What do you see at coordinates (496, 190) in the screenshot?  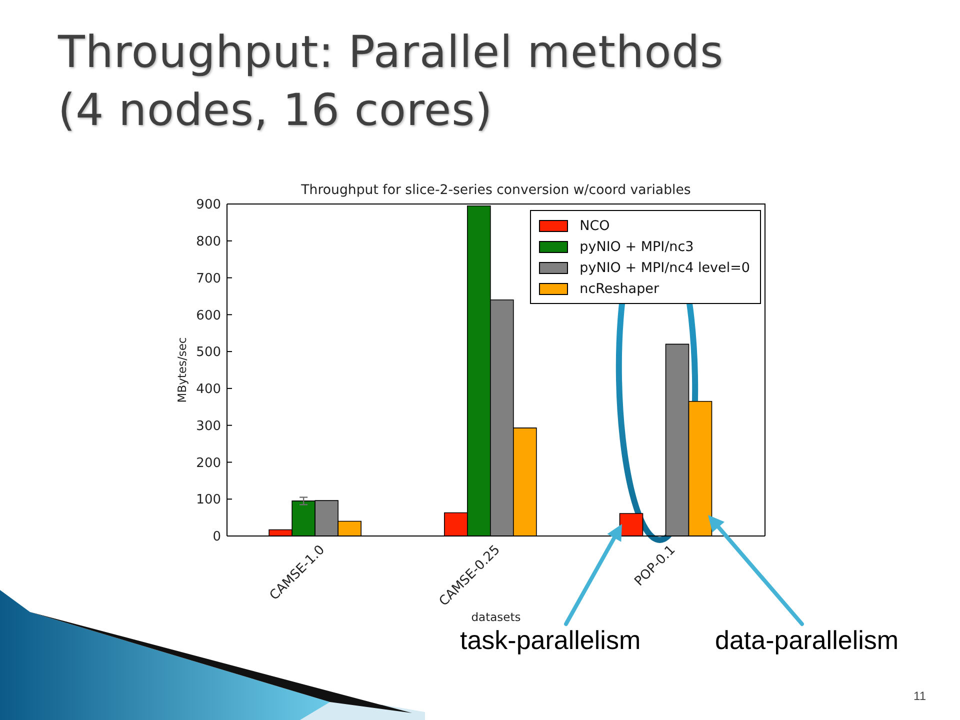 I see `chart-subtitle: Throughput for slice-2-series conversion w/coord variables` at bounding box center [496, 190].